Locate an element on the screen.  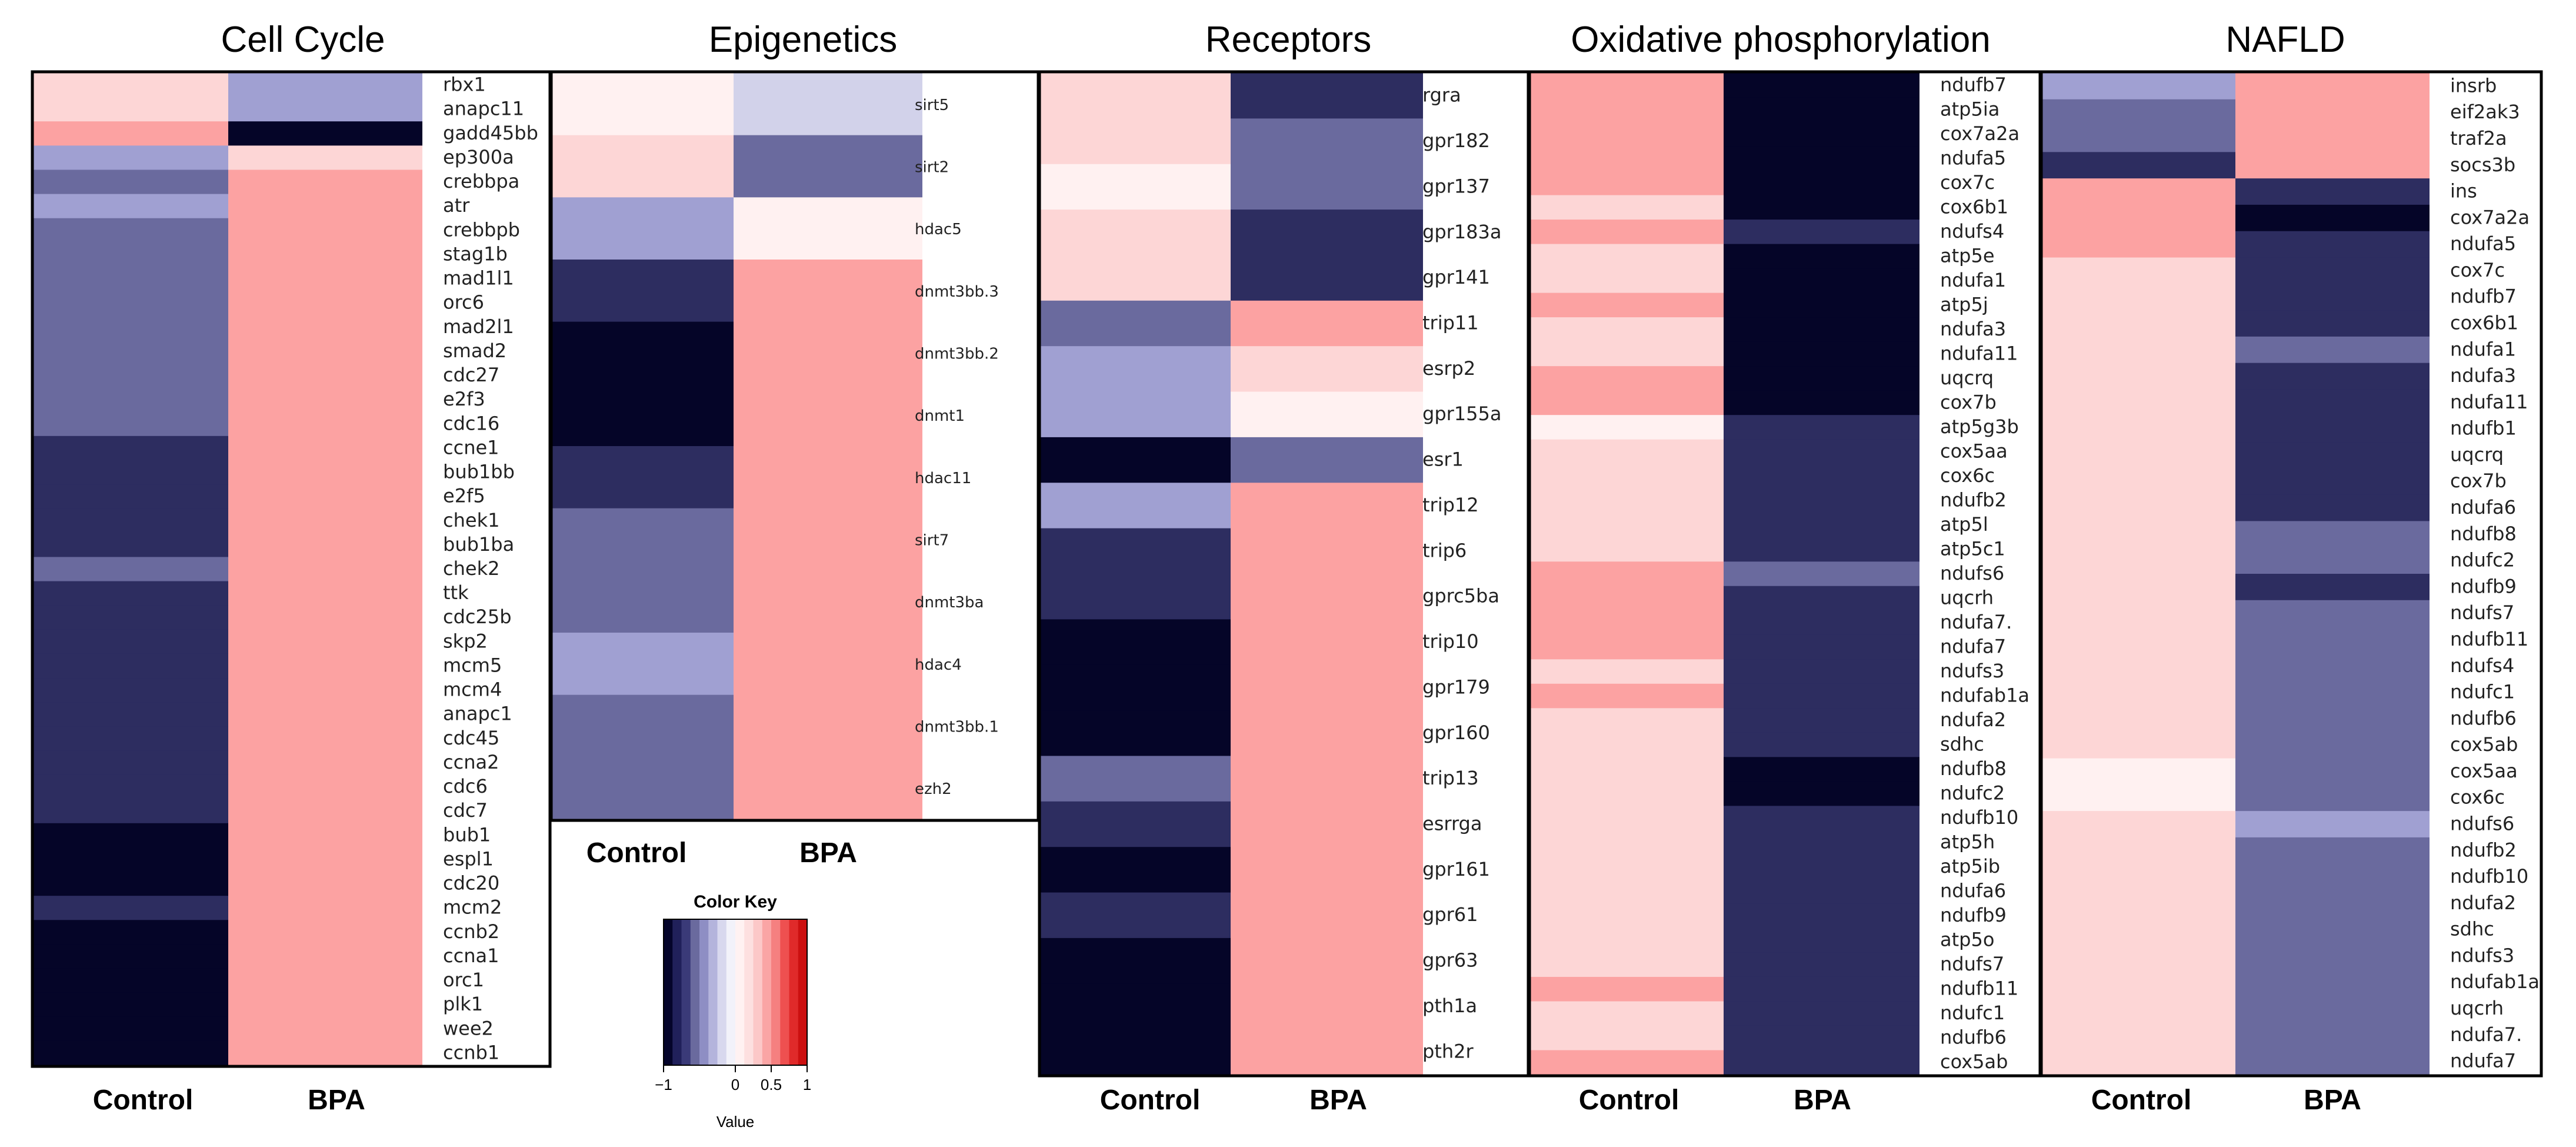
oxphos-row-label: uqcrq is located at coordinates (1967, 378).